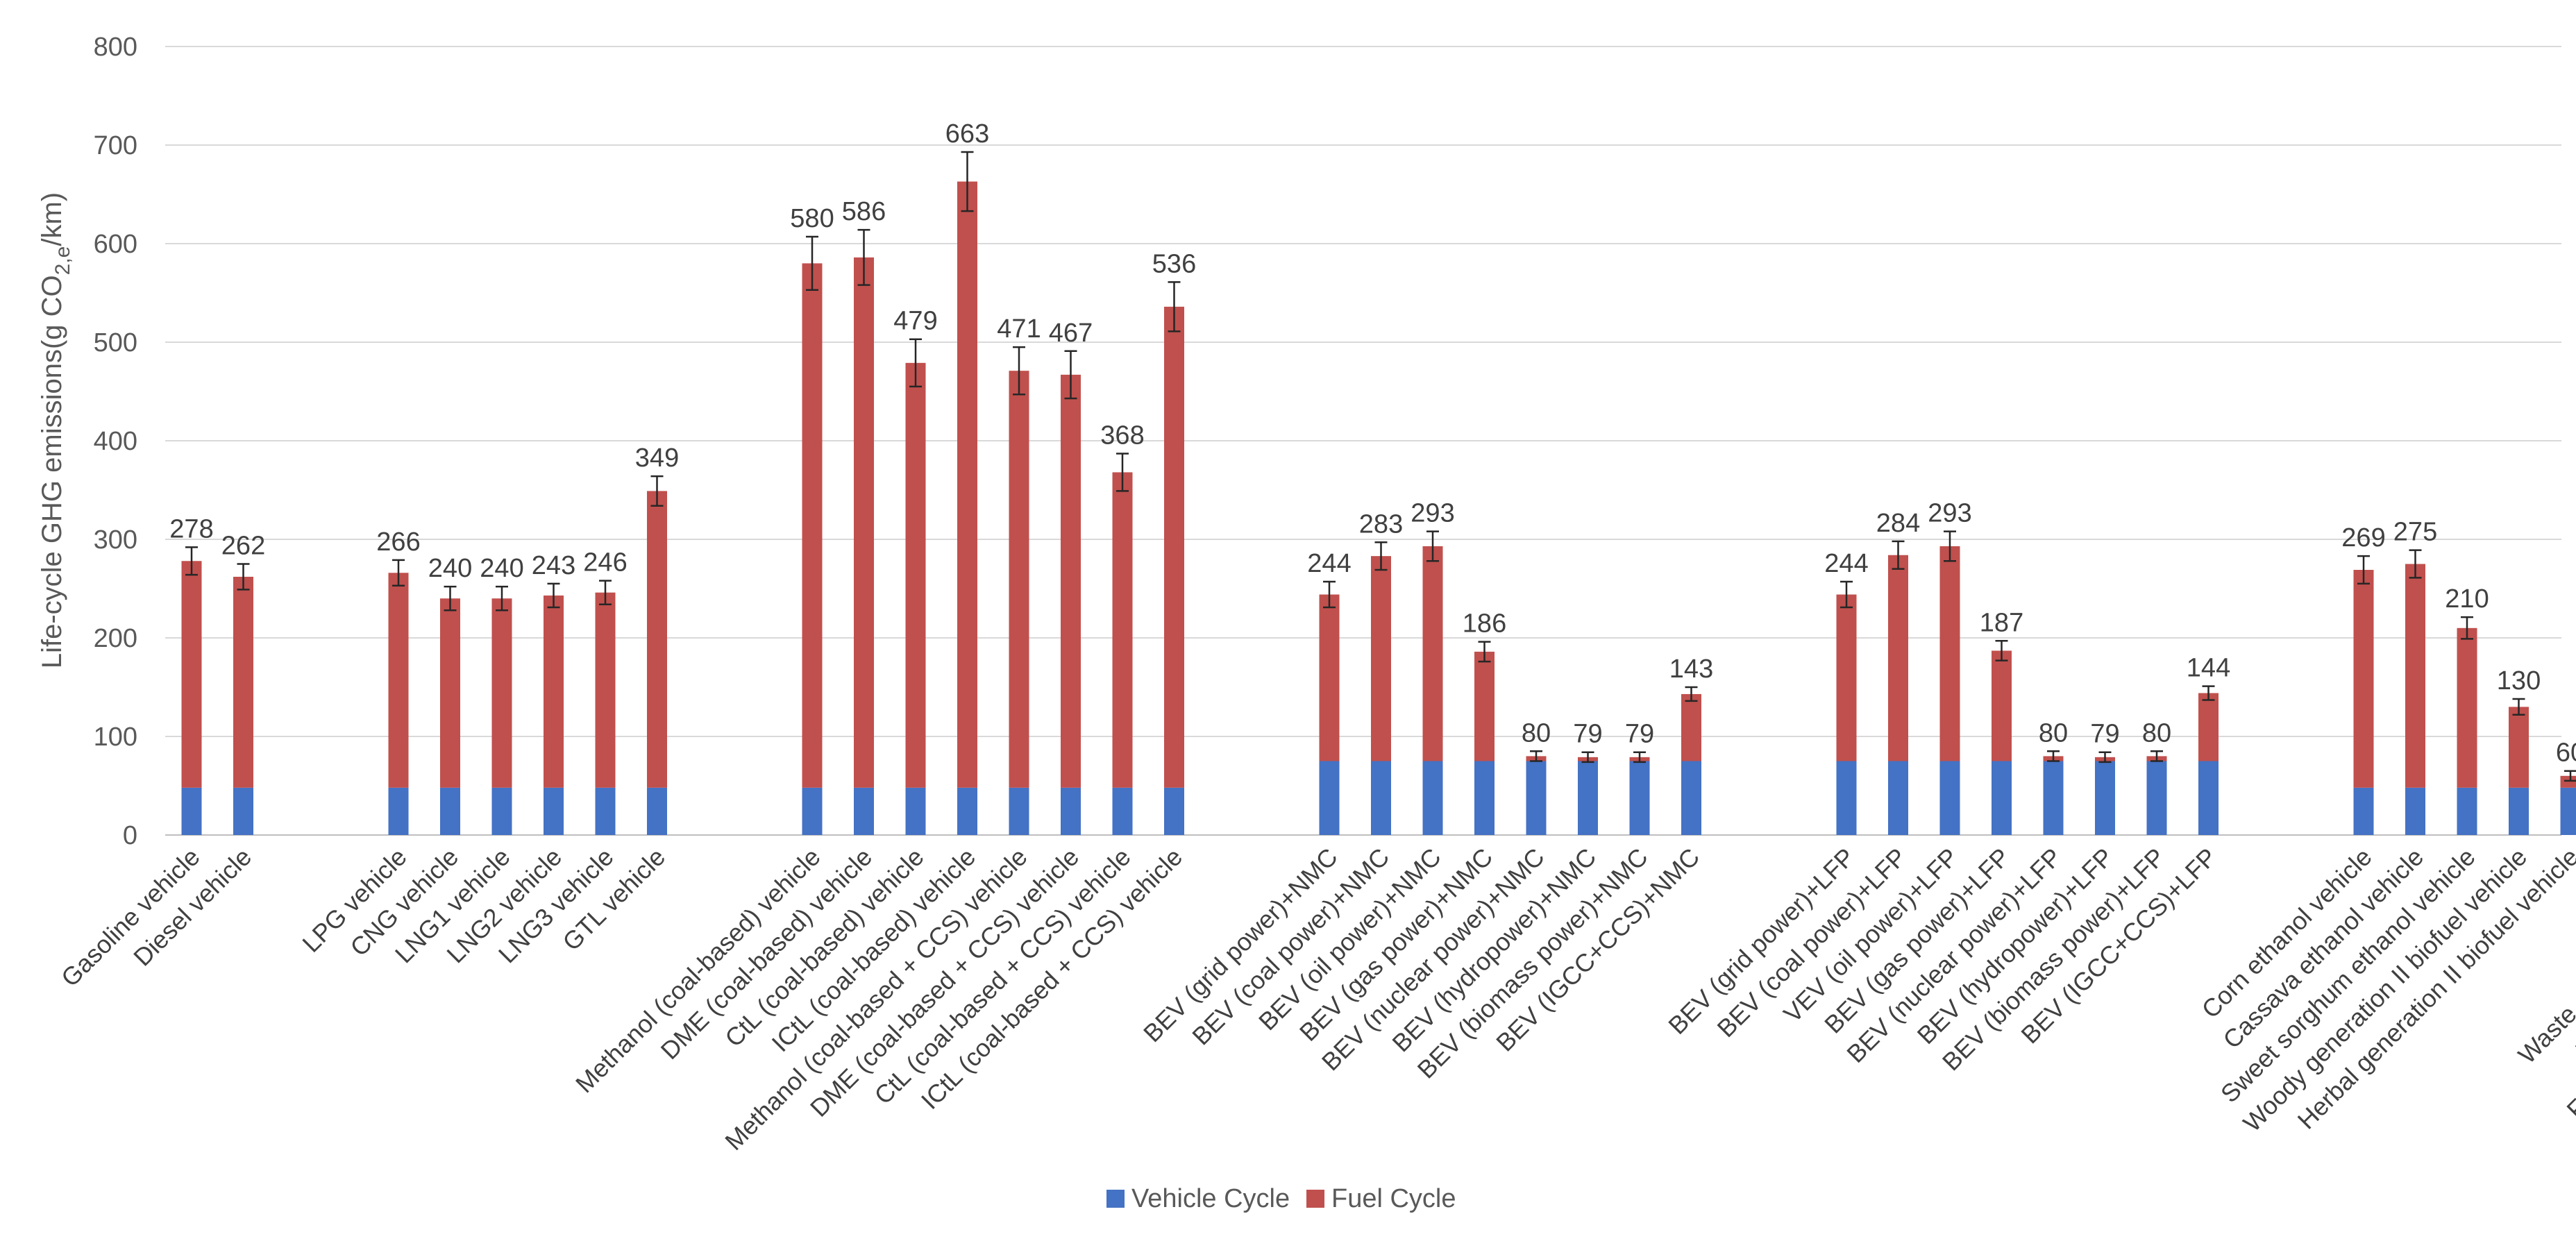 This screenshot has height=1248, width=2576. Describe the element at coordinates (130, 835) in the screenshot. I see `y-tick-label: 0` at that location.